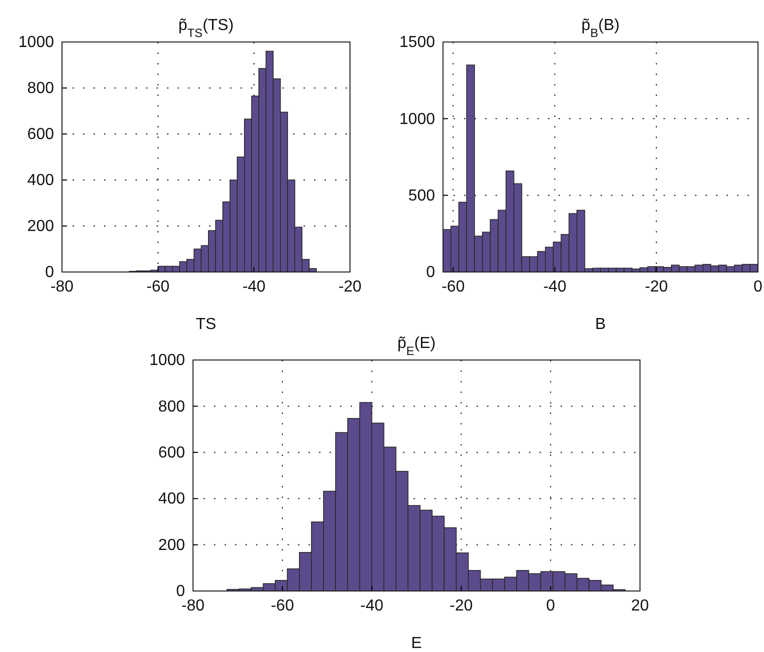 The height and width of the screenshot is (652, 764). What do you see at coordinates (416, 643) in the screenshot?
I see `x-axis-title: E` at bounding box center [416, 643].